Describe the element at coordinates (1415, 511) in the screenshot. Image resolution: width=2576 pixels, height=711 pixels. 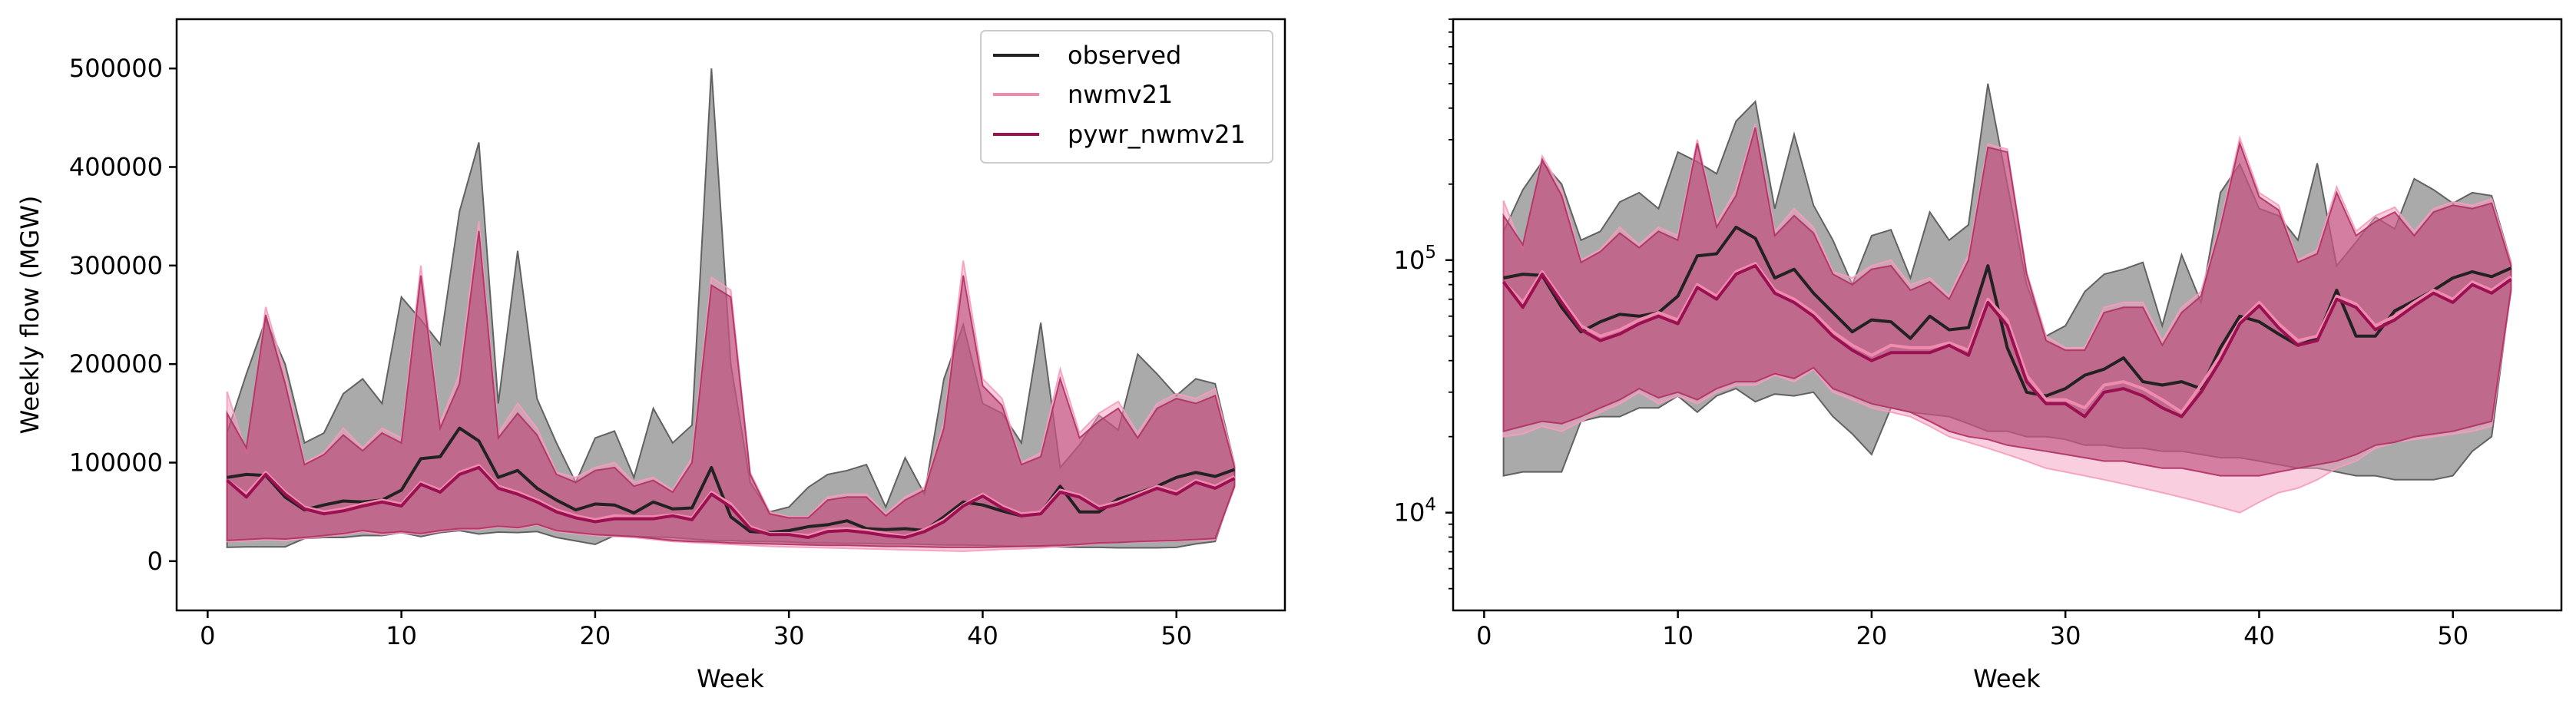
I see `right-y-tick-label: 10⁴` at that location.